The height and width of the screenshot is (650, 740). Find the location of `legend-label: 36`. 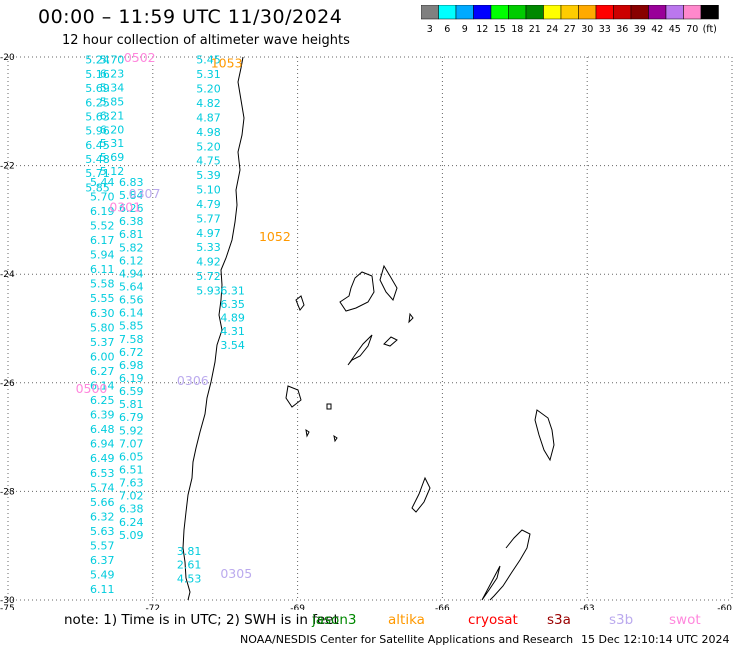

legend-label: 36 is located at coordinates (622, 29).